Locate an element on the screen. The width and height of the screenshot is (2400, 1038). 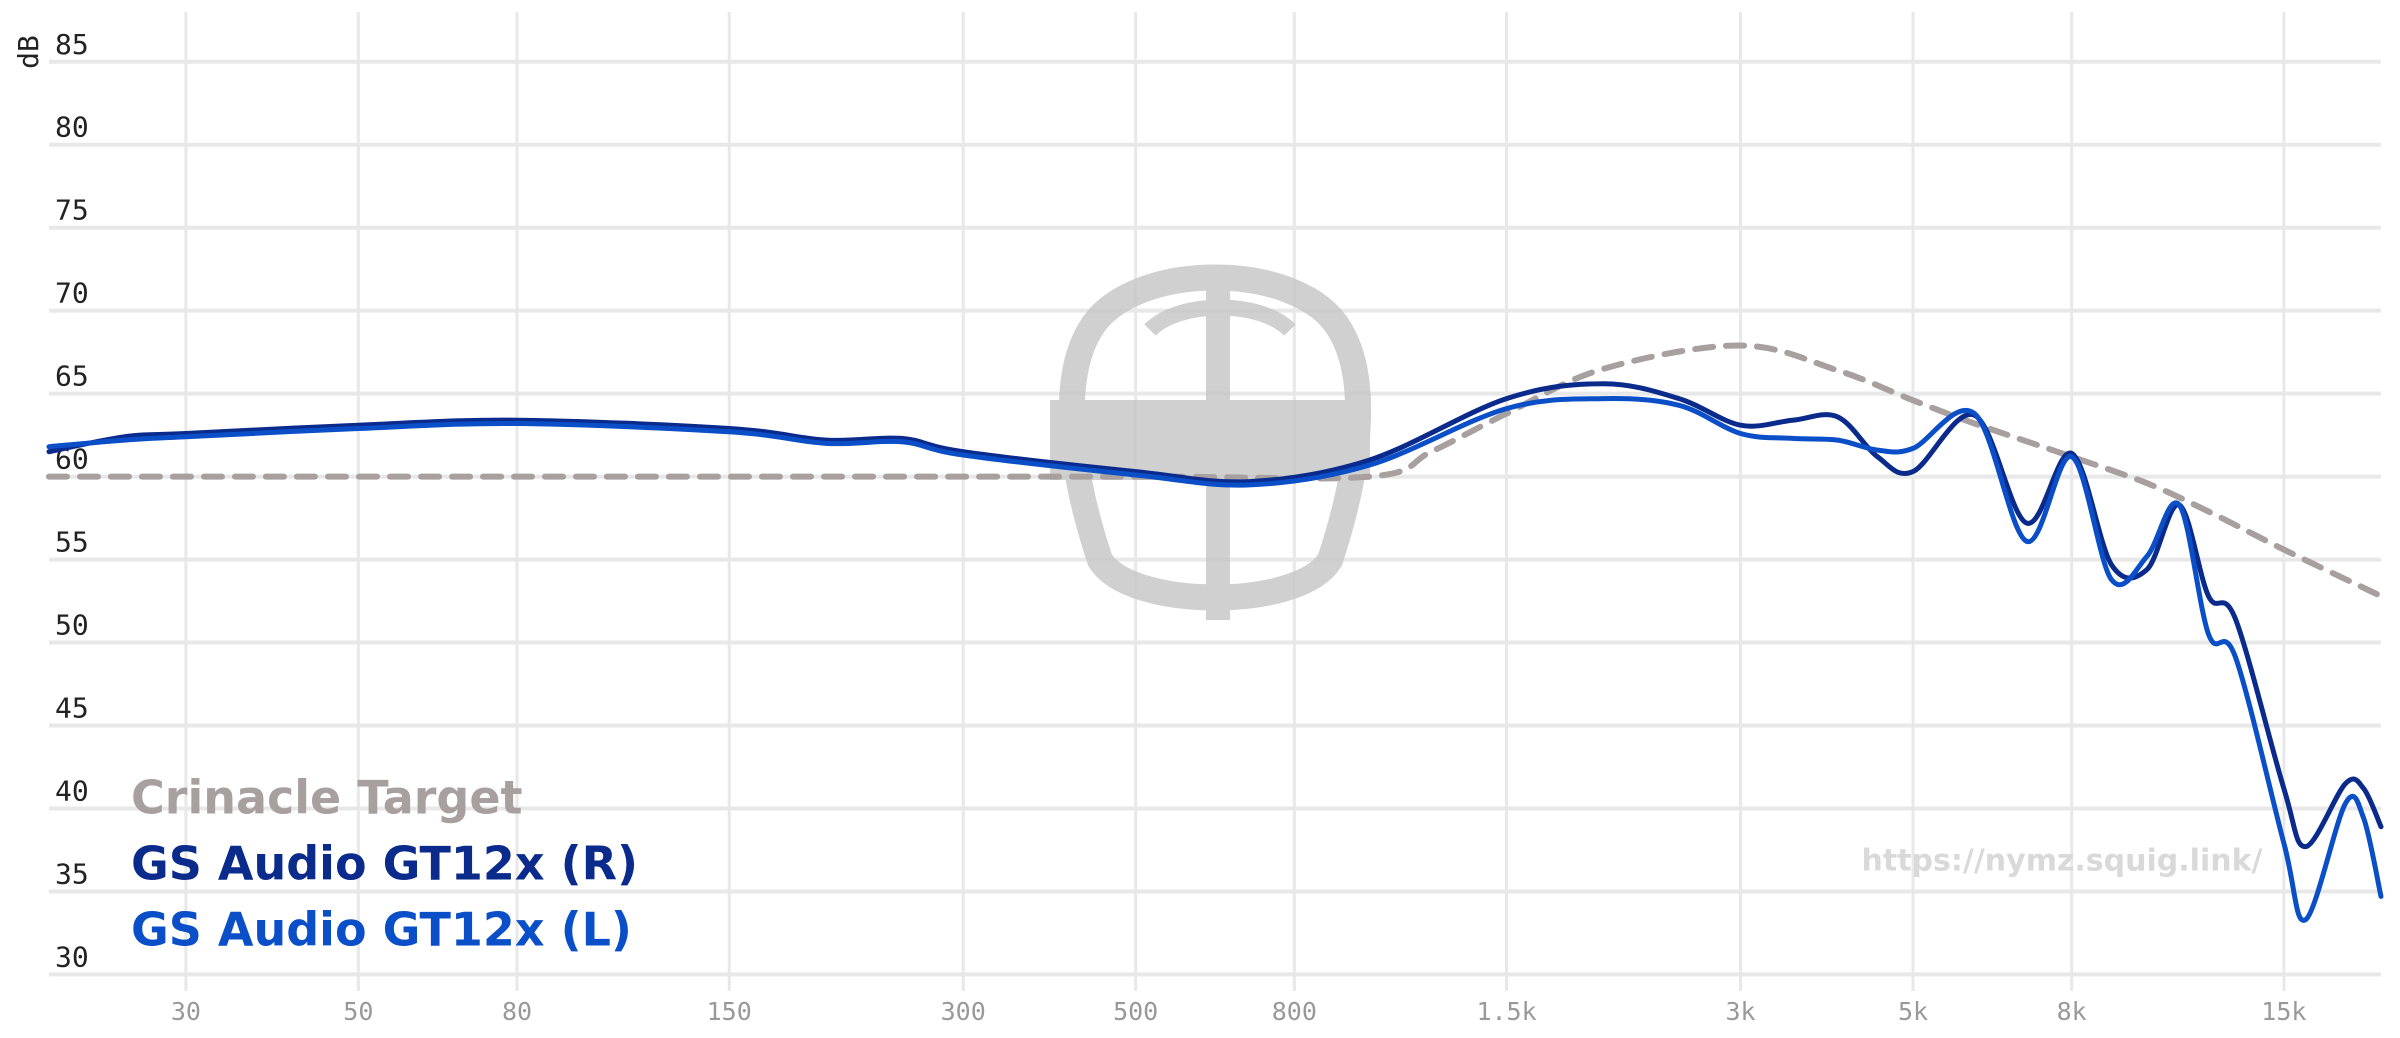
x-tick-label: 500 is located at coordinates (1135, 1011).